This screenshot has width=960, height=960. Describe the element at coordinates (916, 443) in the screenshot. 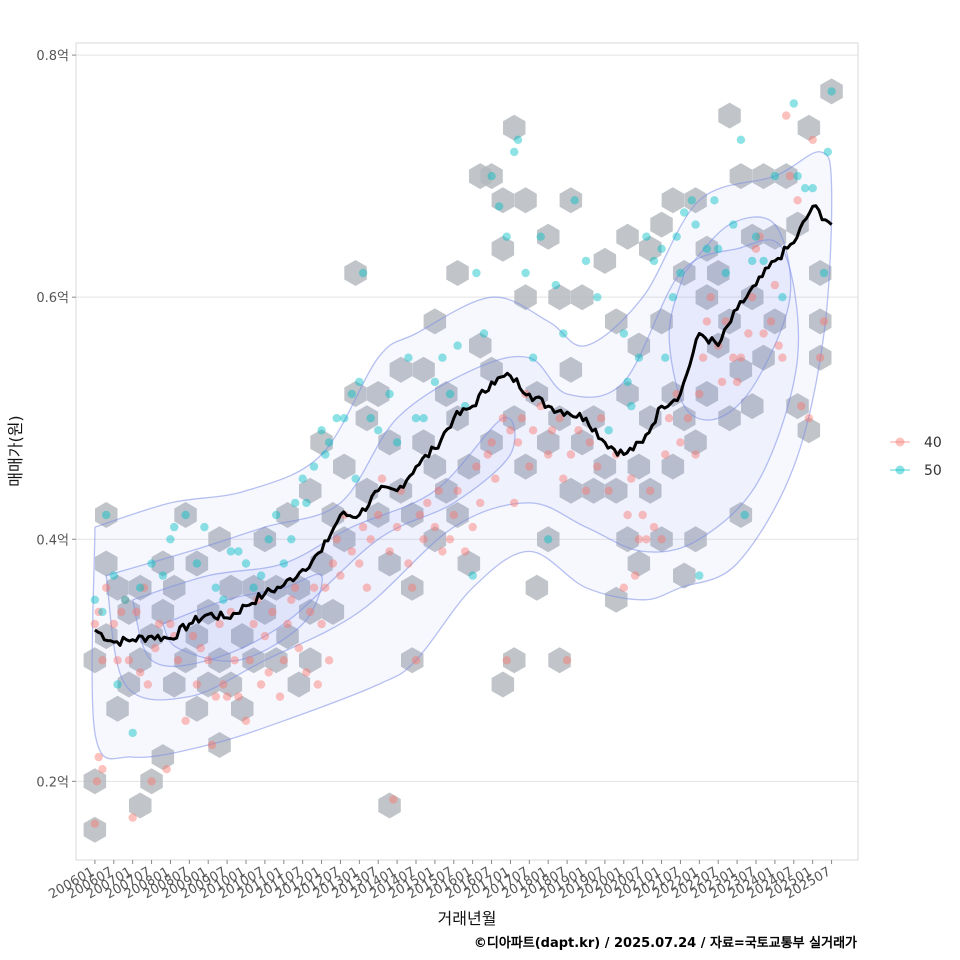

I see `legend-item-40: 40` at that location.